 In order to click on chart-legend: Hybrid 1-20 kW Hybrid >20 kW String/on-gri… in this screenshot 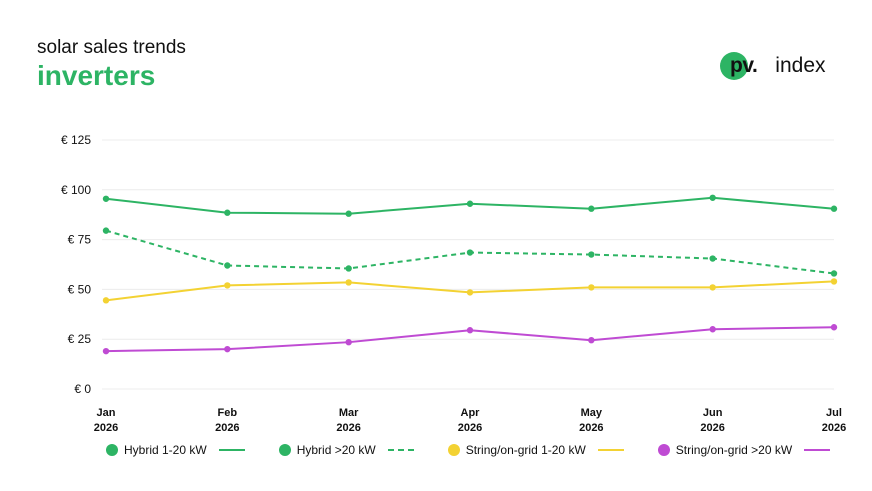, I will do `click(485, 450)`.